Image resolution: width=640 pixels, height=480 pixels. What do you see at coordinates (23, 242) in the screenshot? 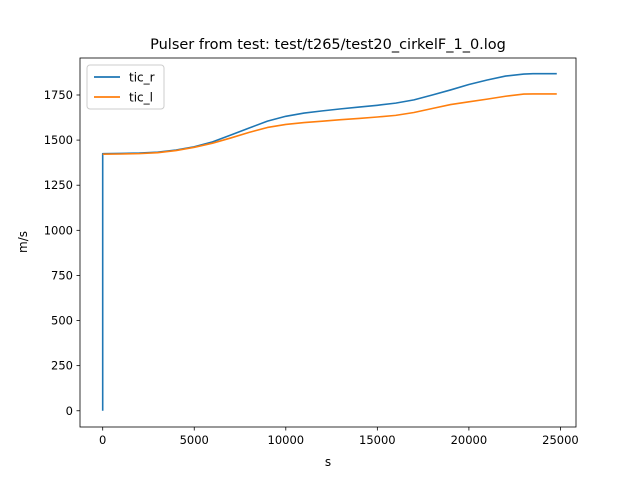
I see `y-axis-label: m/s` at bounding box center [23, 242].